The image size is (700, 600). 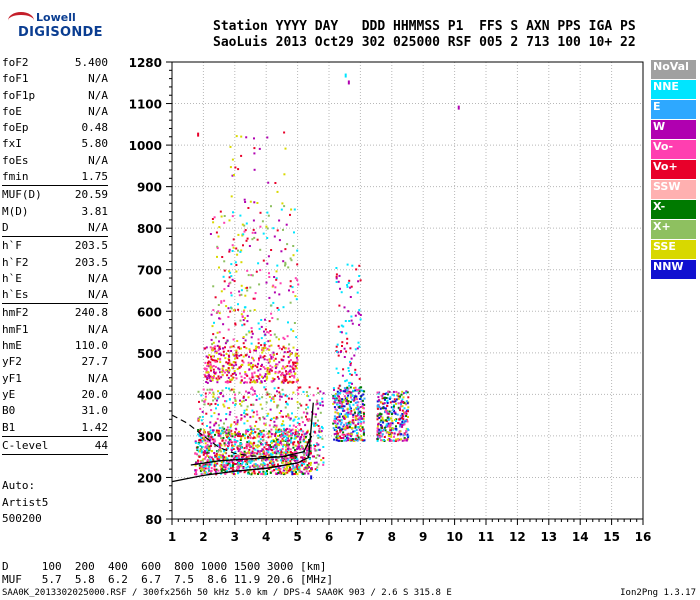 I want to click on param-name: h`F2, so click(x=15, y=262).